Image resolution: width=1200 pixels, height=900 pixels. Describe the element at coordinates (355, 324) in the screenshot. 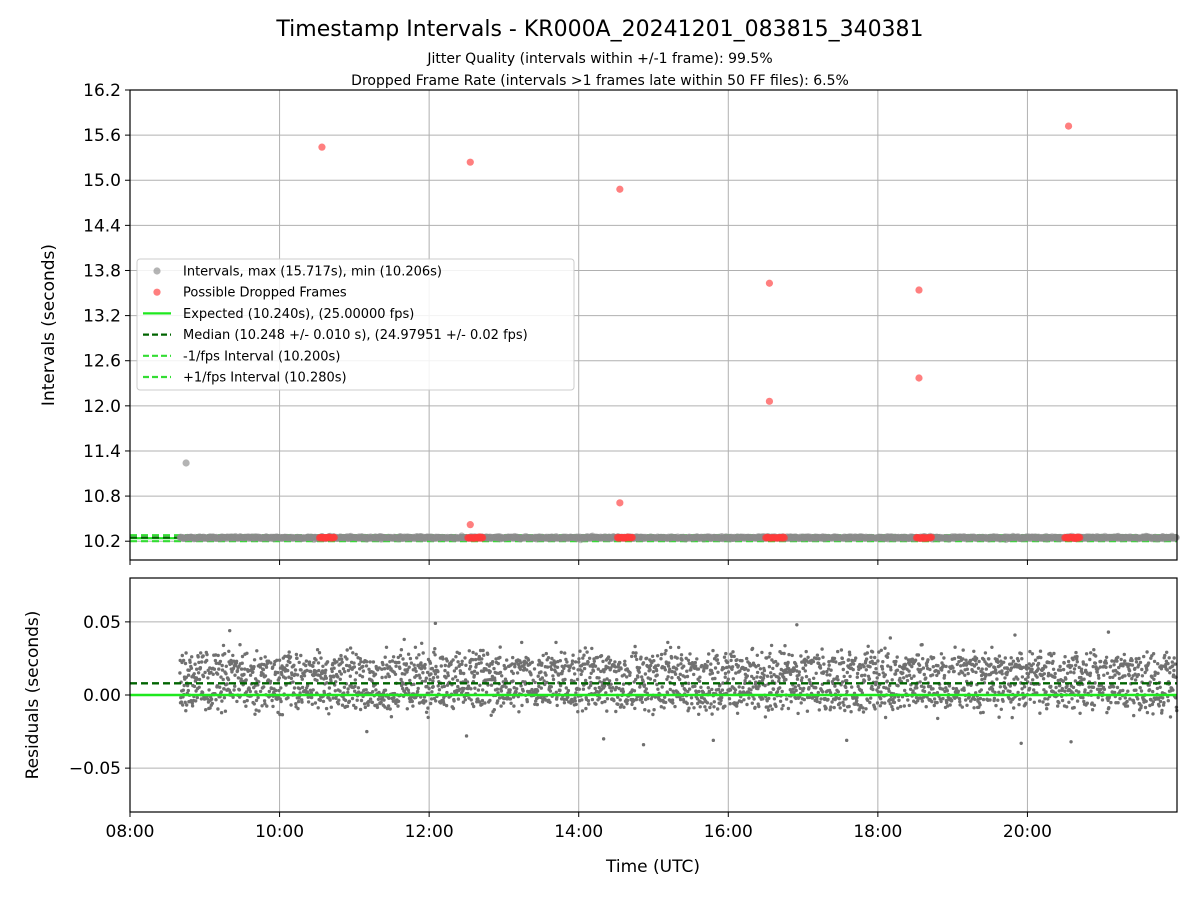

I see `legend-box` at that location.